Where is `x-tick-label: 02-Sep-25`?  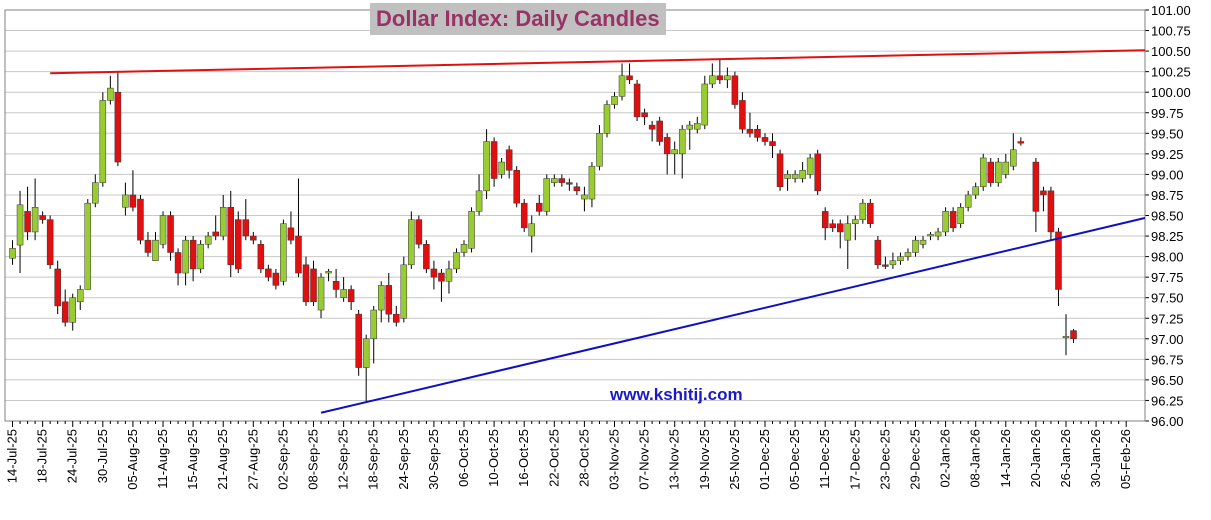
x-tick-label: 02-Sep-25 is located at coordinates (282, 459).